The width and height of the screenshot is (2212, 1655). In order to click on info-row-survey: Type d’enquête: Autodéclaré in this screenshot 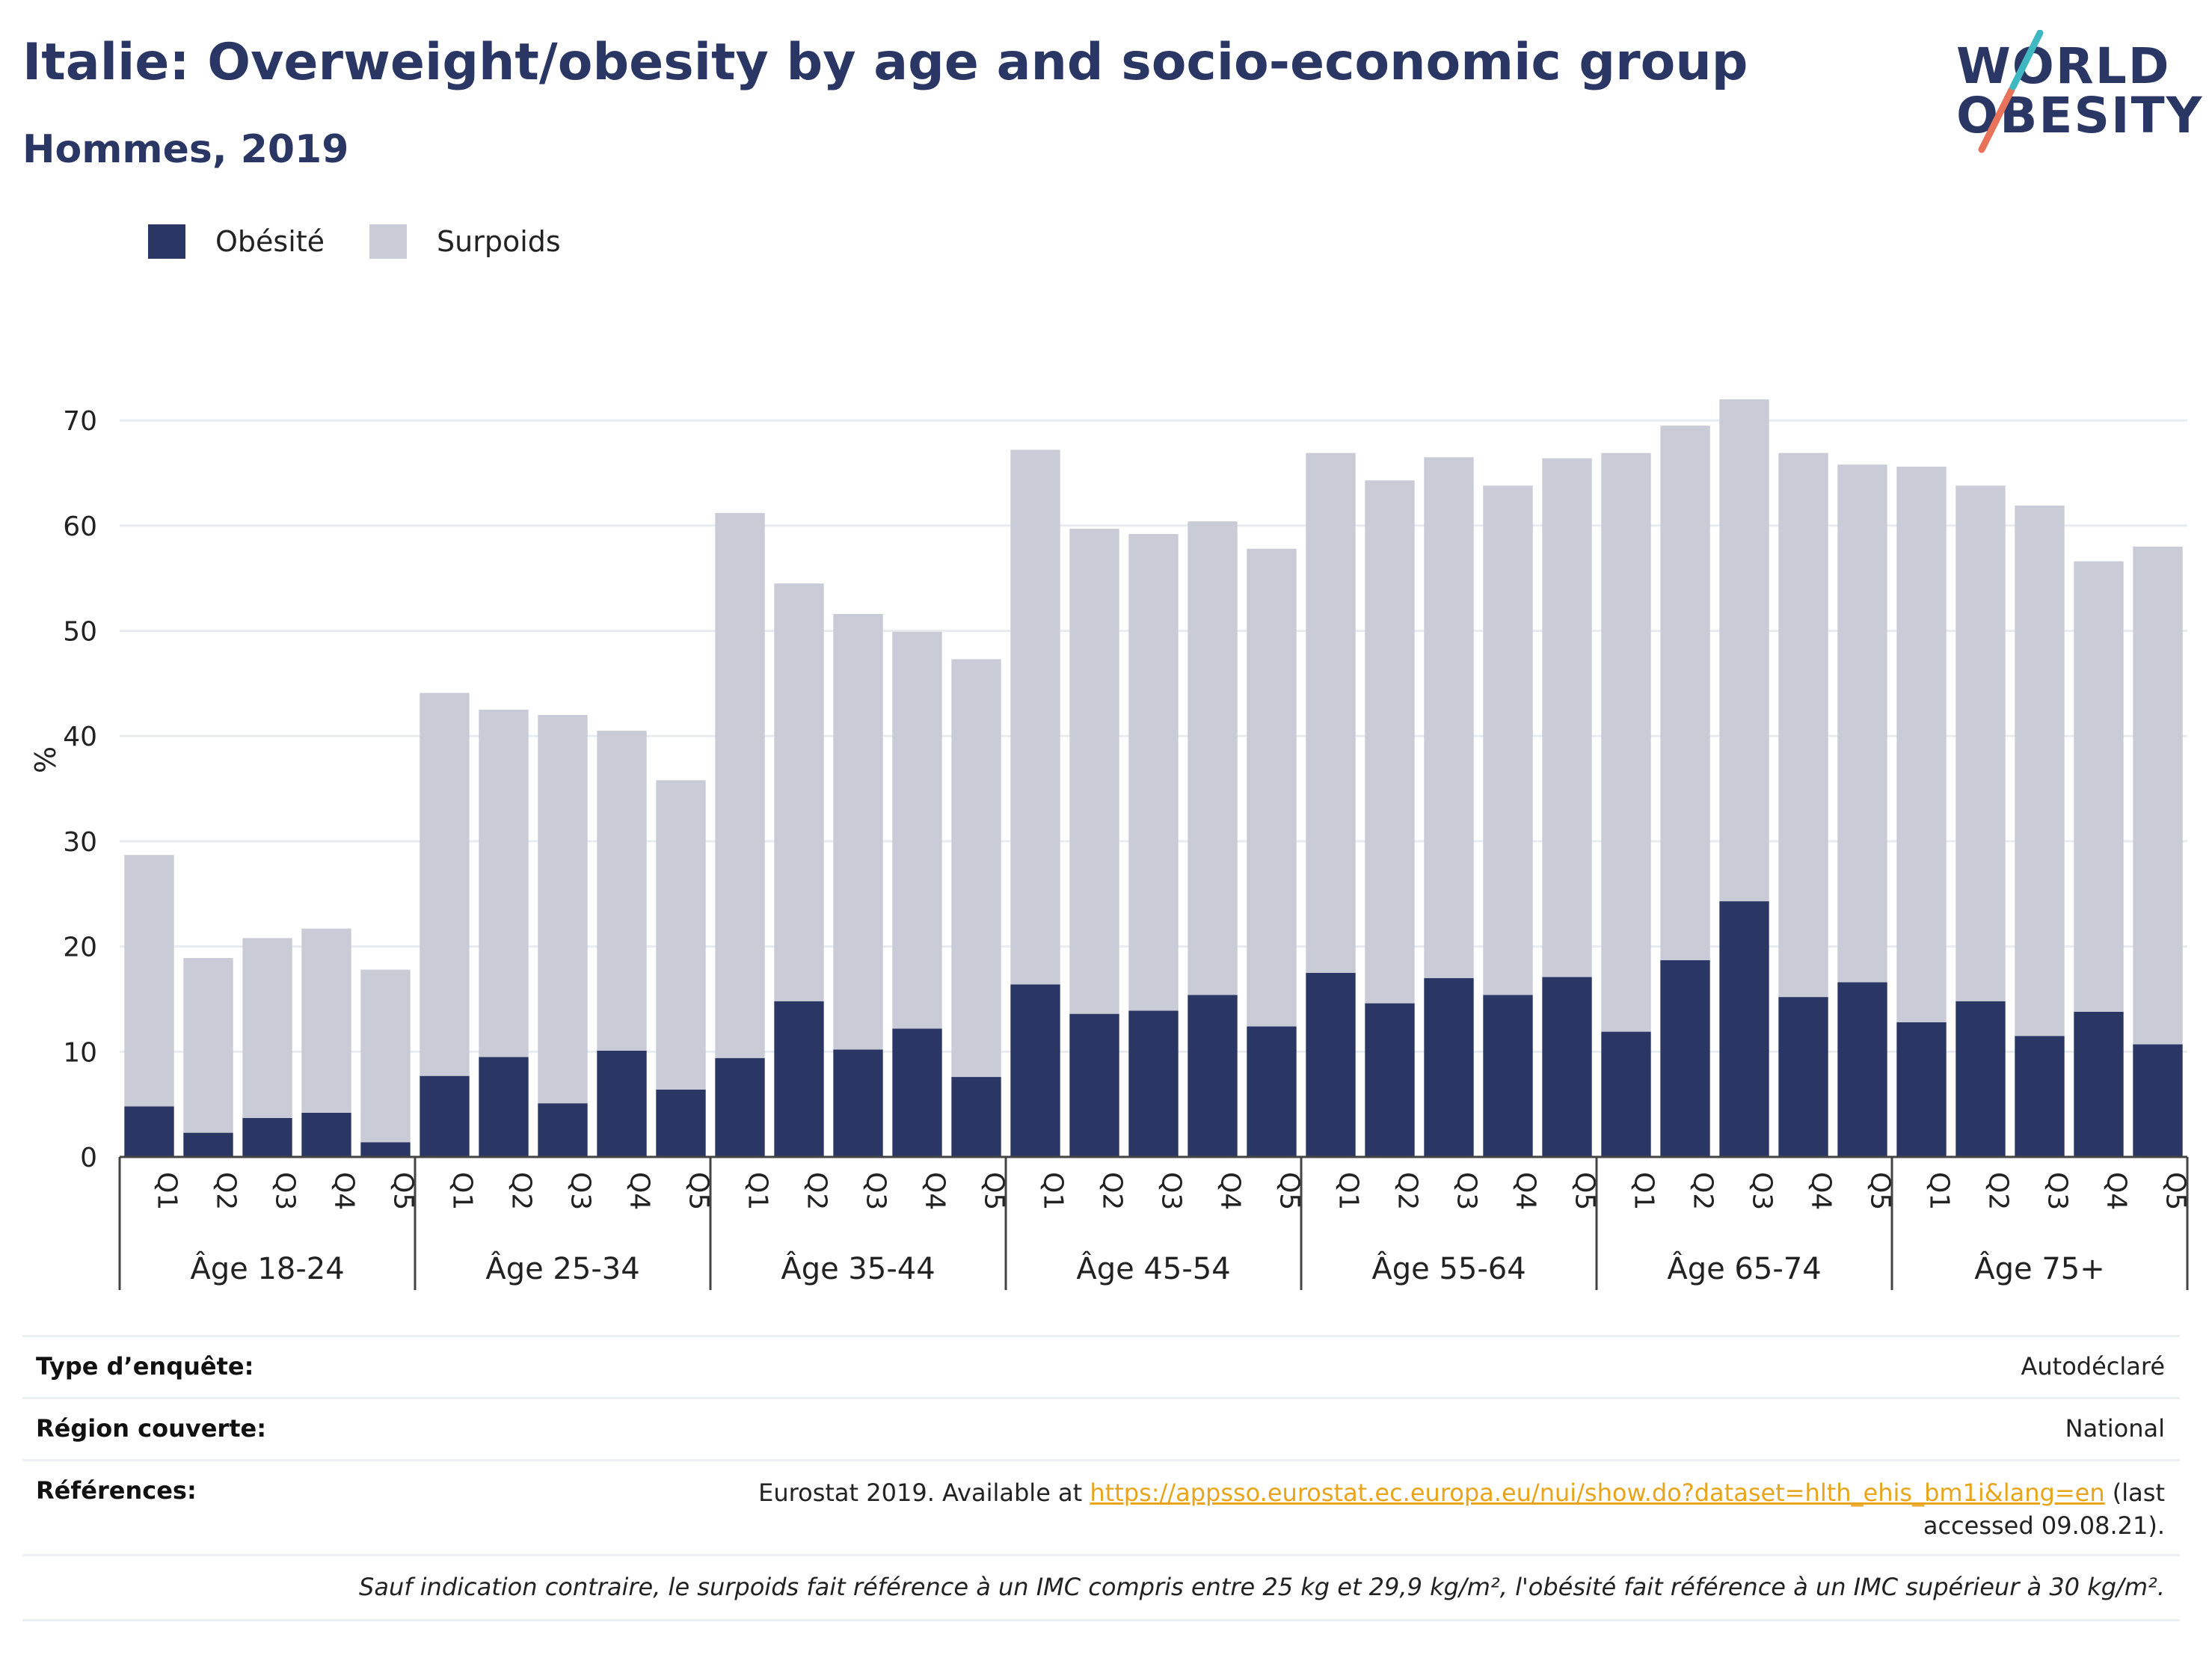, I will do `click(1101, 1366)`.